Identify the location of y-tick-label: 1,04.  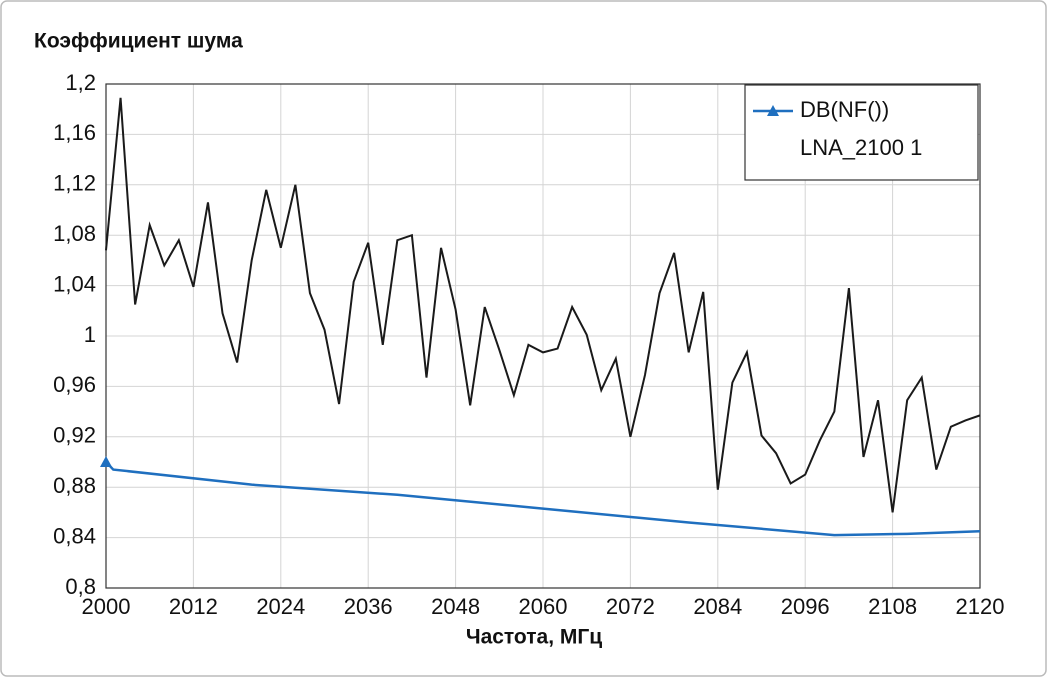
(74, 283).